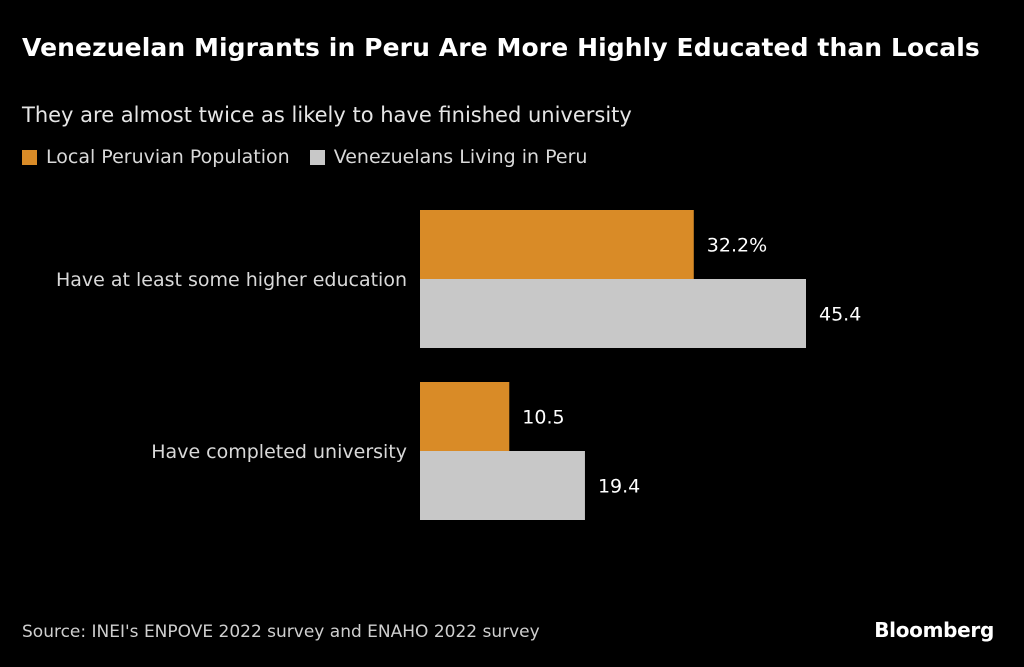 The height and width of the screenshot is (667, 1024). Describe the element at coordinates (557, 244) in the screenshot. I see `bar-local-peruvian-population-have-at-least-some-higher-education` at that location.